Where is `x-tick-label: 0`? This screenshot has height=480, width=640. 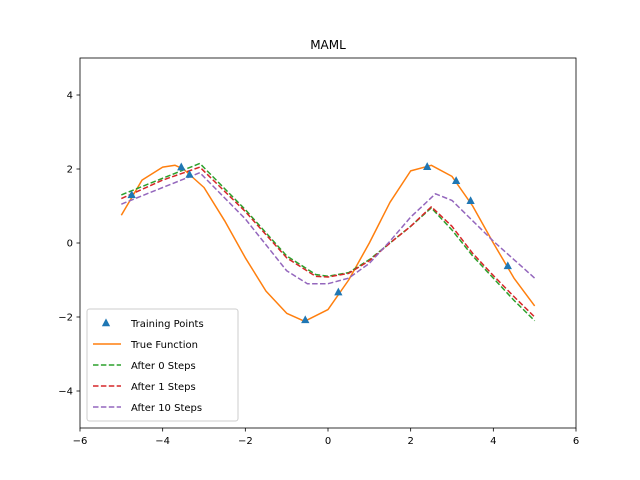 x-tick-label: 0 is located at coordinates (328, 441).